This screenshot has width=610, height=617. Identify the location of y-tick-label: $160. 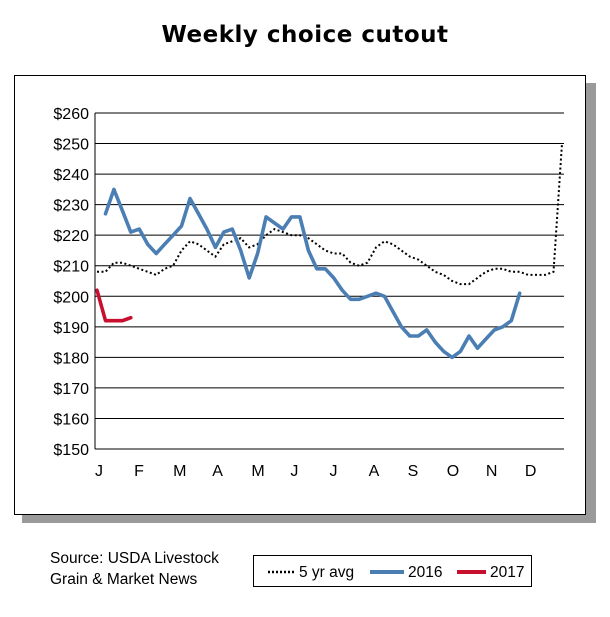
(71, 419).